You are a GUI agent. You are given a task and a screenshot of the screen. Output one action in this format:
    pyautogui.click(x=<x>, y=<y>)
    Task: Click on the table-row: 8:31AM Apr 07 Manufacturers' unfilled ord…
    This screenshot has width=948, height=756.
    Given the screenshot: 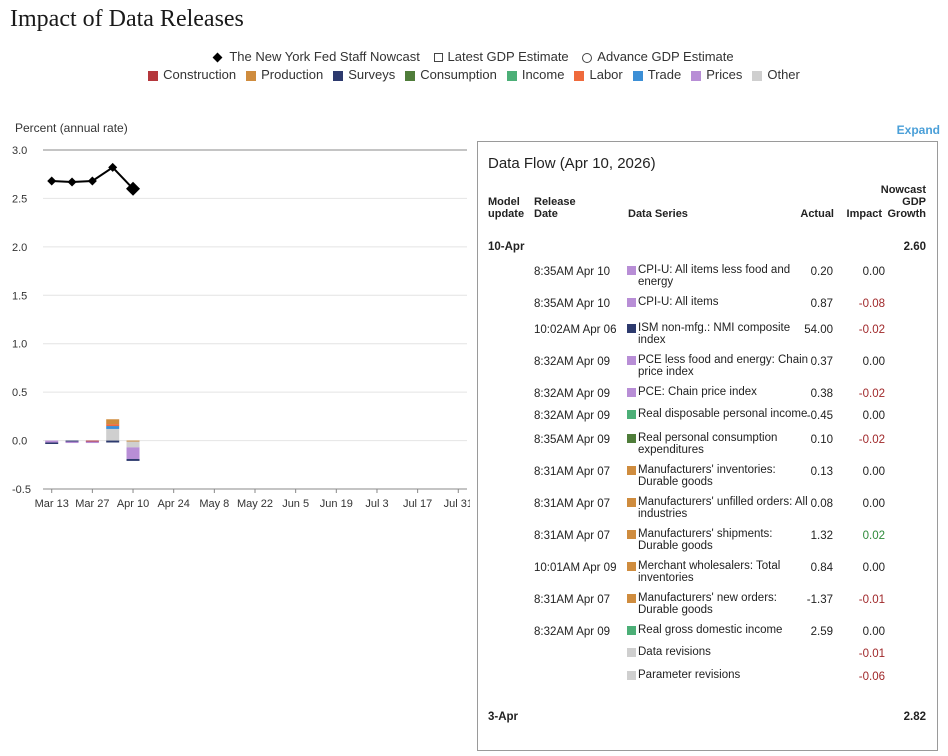 What is the action you would take?
    pyautogui.click(x=708, y=509)
    